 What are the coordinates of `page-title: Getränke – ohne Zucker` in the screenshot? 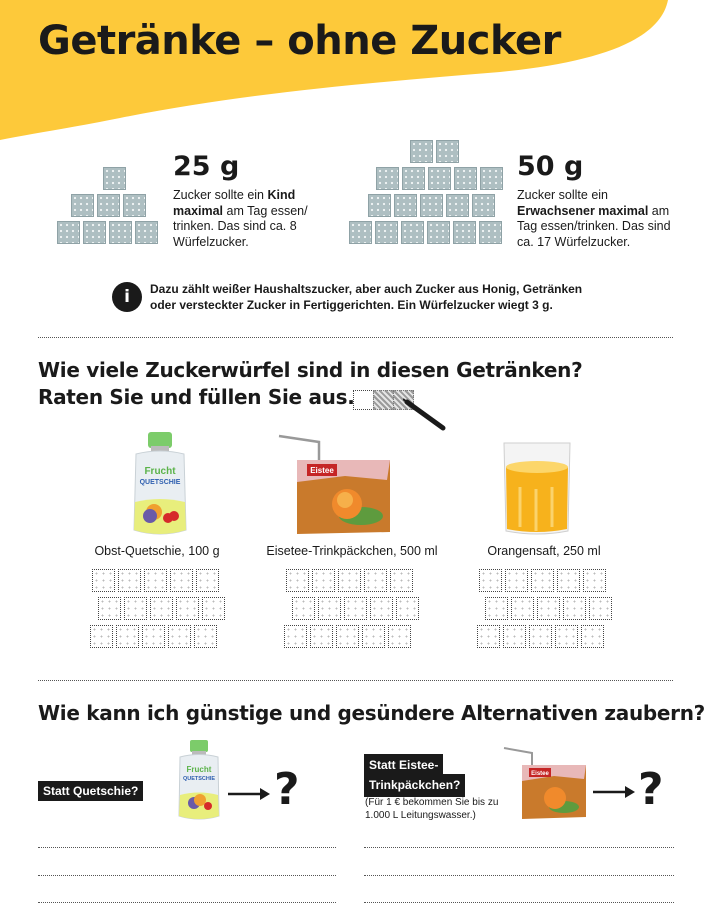 It's located at (299, 41).